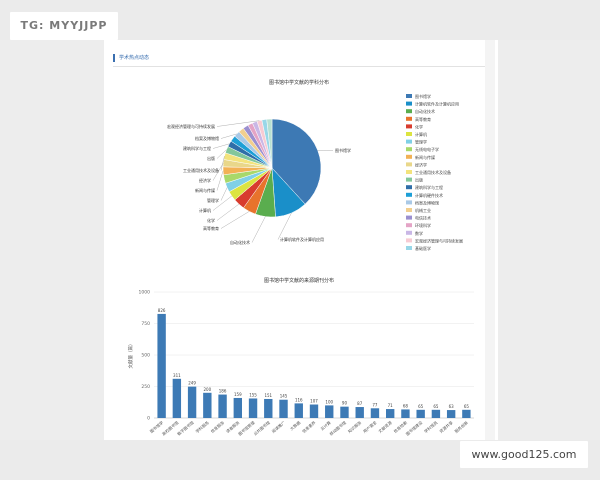  What do you see at coordinates (421, 406) in the screenshot?
I see `bar-value-label-17: 65` at bounding box center [421, 406].